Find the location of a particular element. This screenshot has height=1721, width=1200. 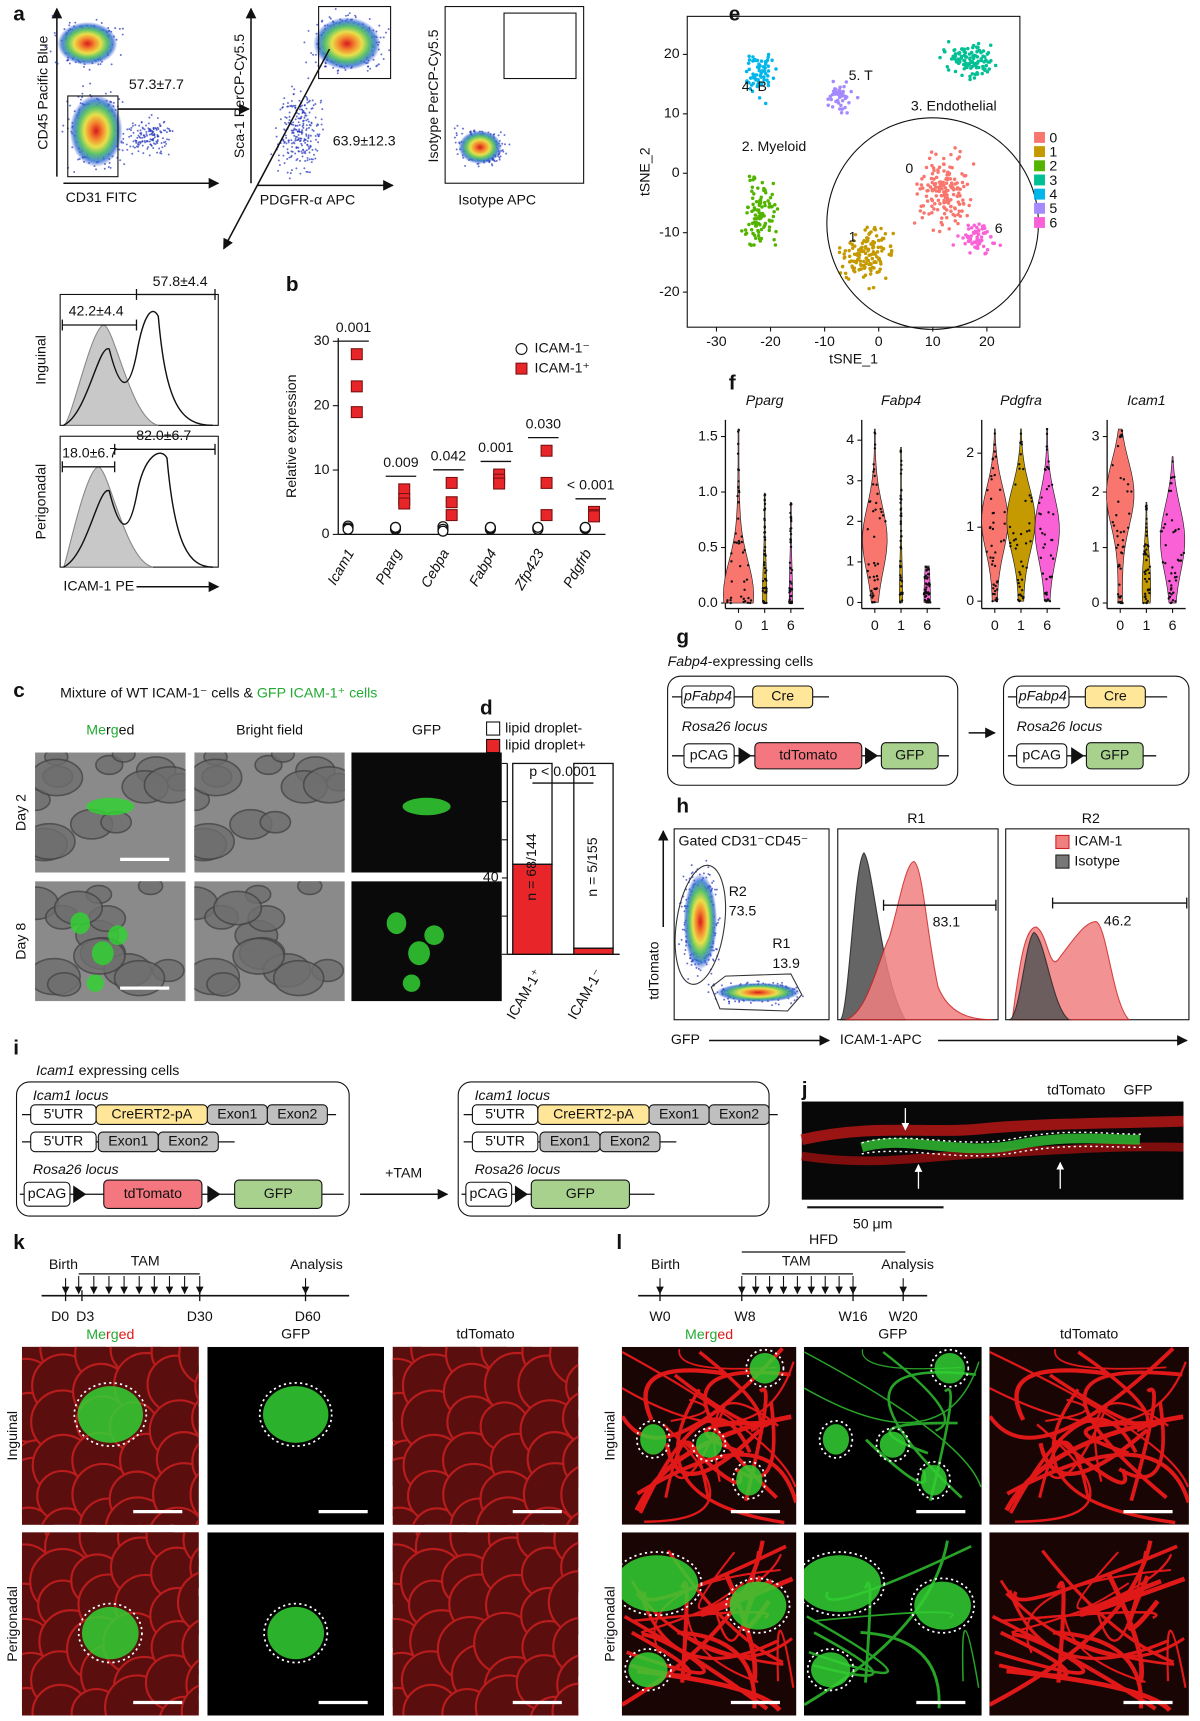

flow-events is located at coordinates (84, 42).